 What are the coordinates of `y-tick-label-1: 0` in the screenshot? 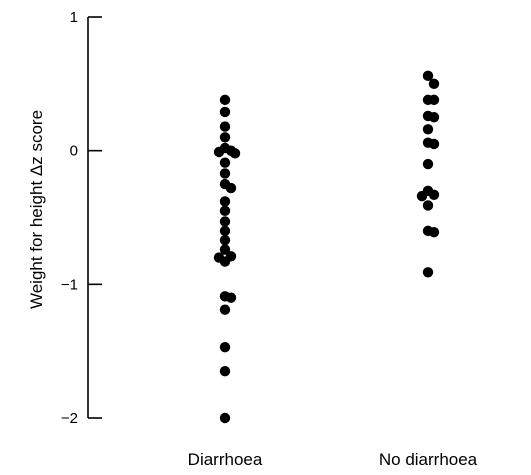 It's located at (74, 151).